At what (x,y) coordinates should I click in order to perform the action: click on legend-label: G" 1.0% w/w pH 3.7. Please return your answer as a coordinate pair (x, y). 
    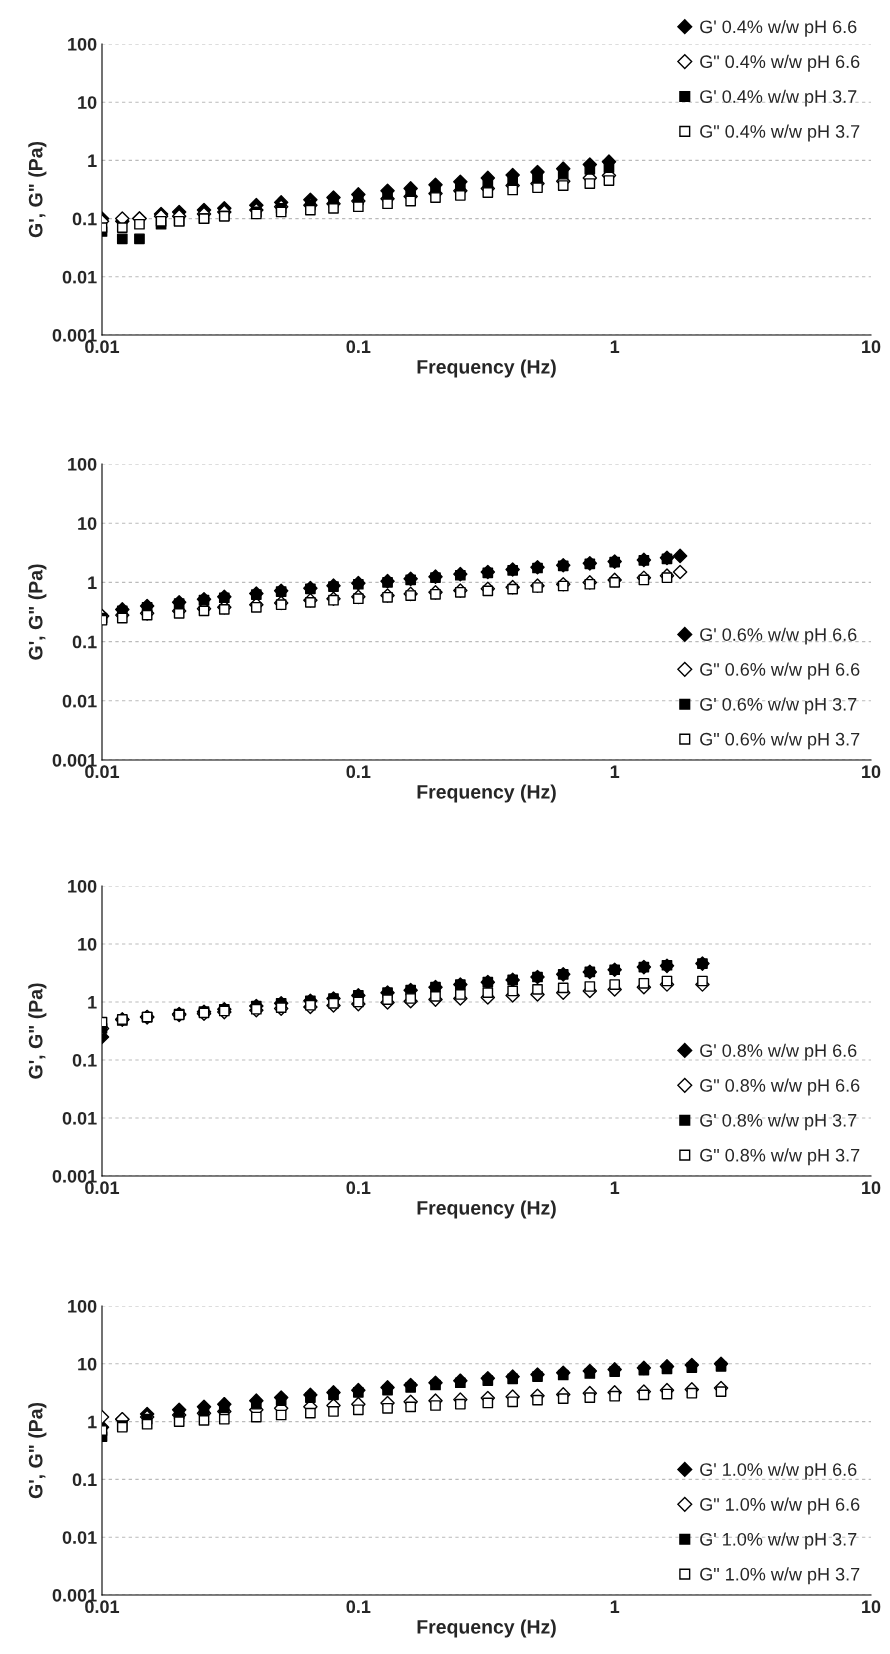
    Looking at the image, I should click on (780, 1576).